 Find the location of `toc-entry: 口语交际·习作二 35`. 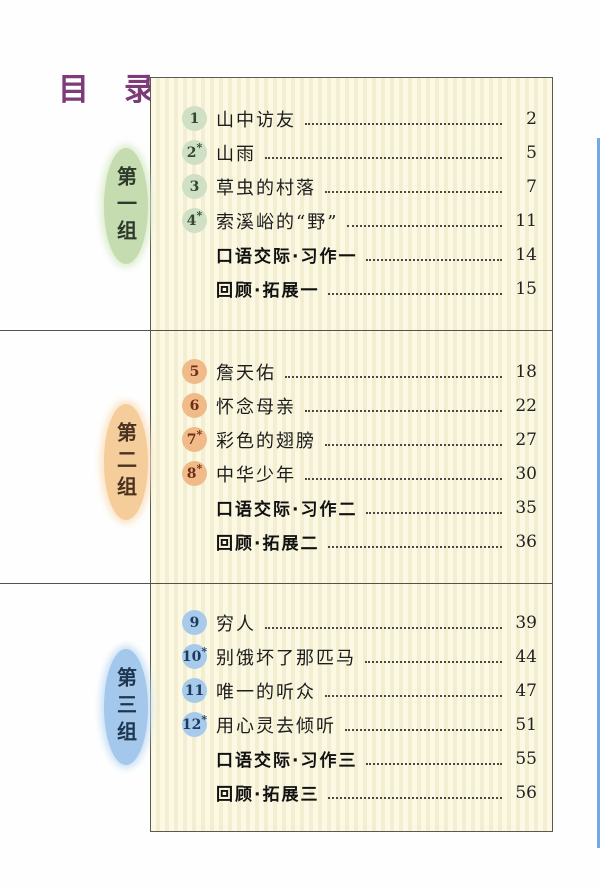

toc-entry: 口语交际·习作二 35 is located at coordinates (359, 508).